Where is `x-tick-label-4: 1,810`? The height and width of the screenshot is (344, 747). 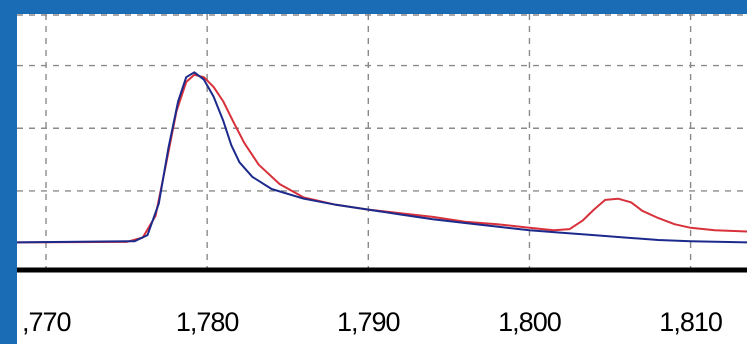
x-tick-label-4: 1,810 is located at coordinates (690, 322).